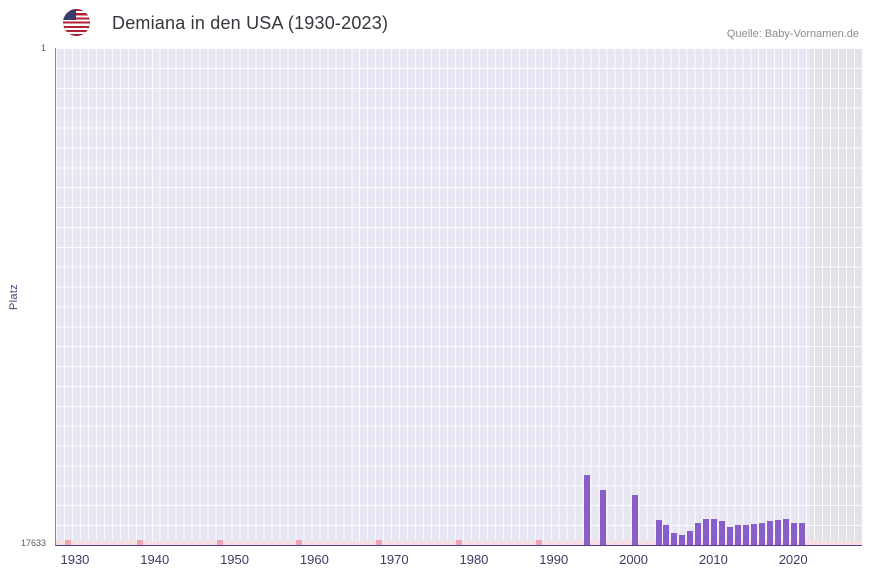  Describe the element at coordinates (474, 559) in the screenshot. I see `x-tick-label: 1980` at that location.